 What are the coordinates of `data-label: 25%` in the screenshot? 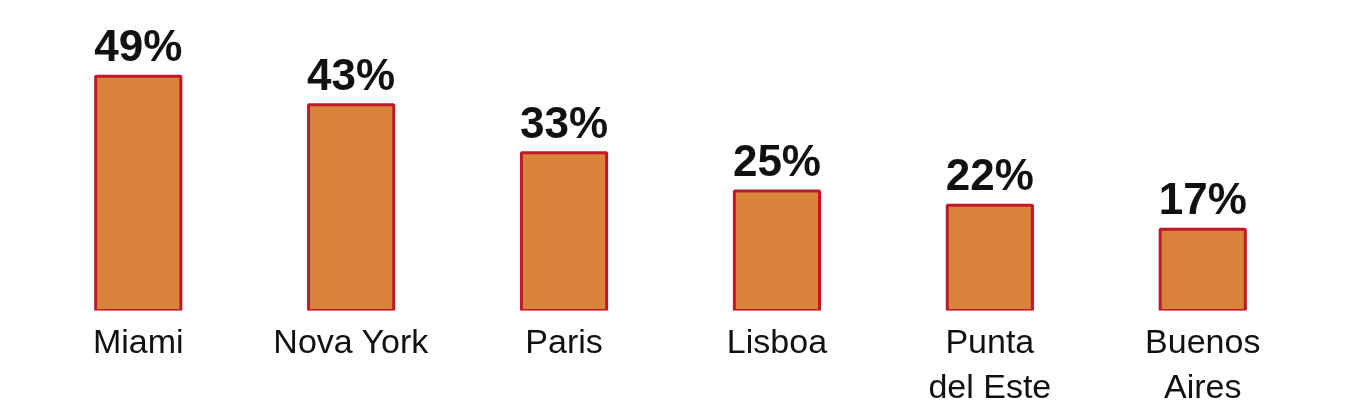 It's located at (776, 160).